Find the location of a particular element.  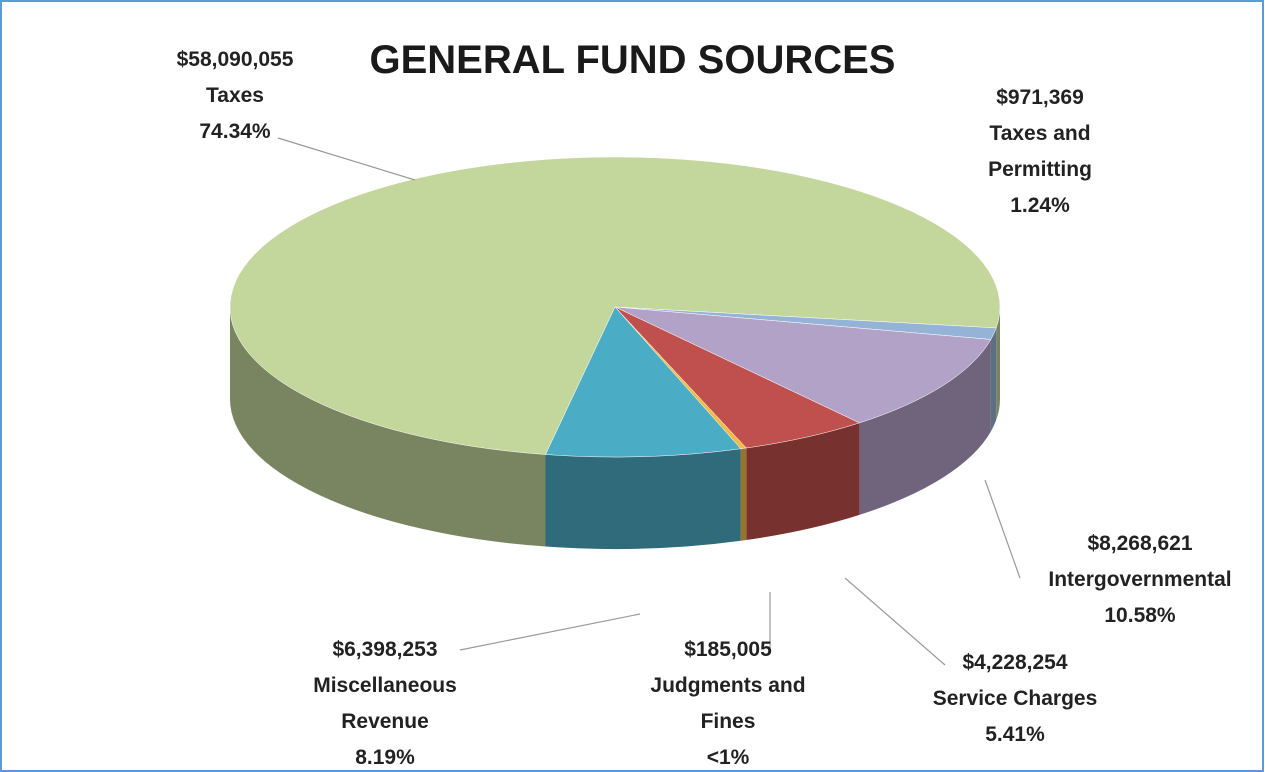

value-label: $971,369 is located at coordinates (1040, 97).